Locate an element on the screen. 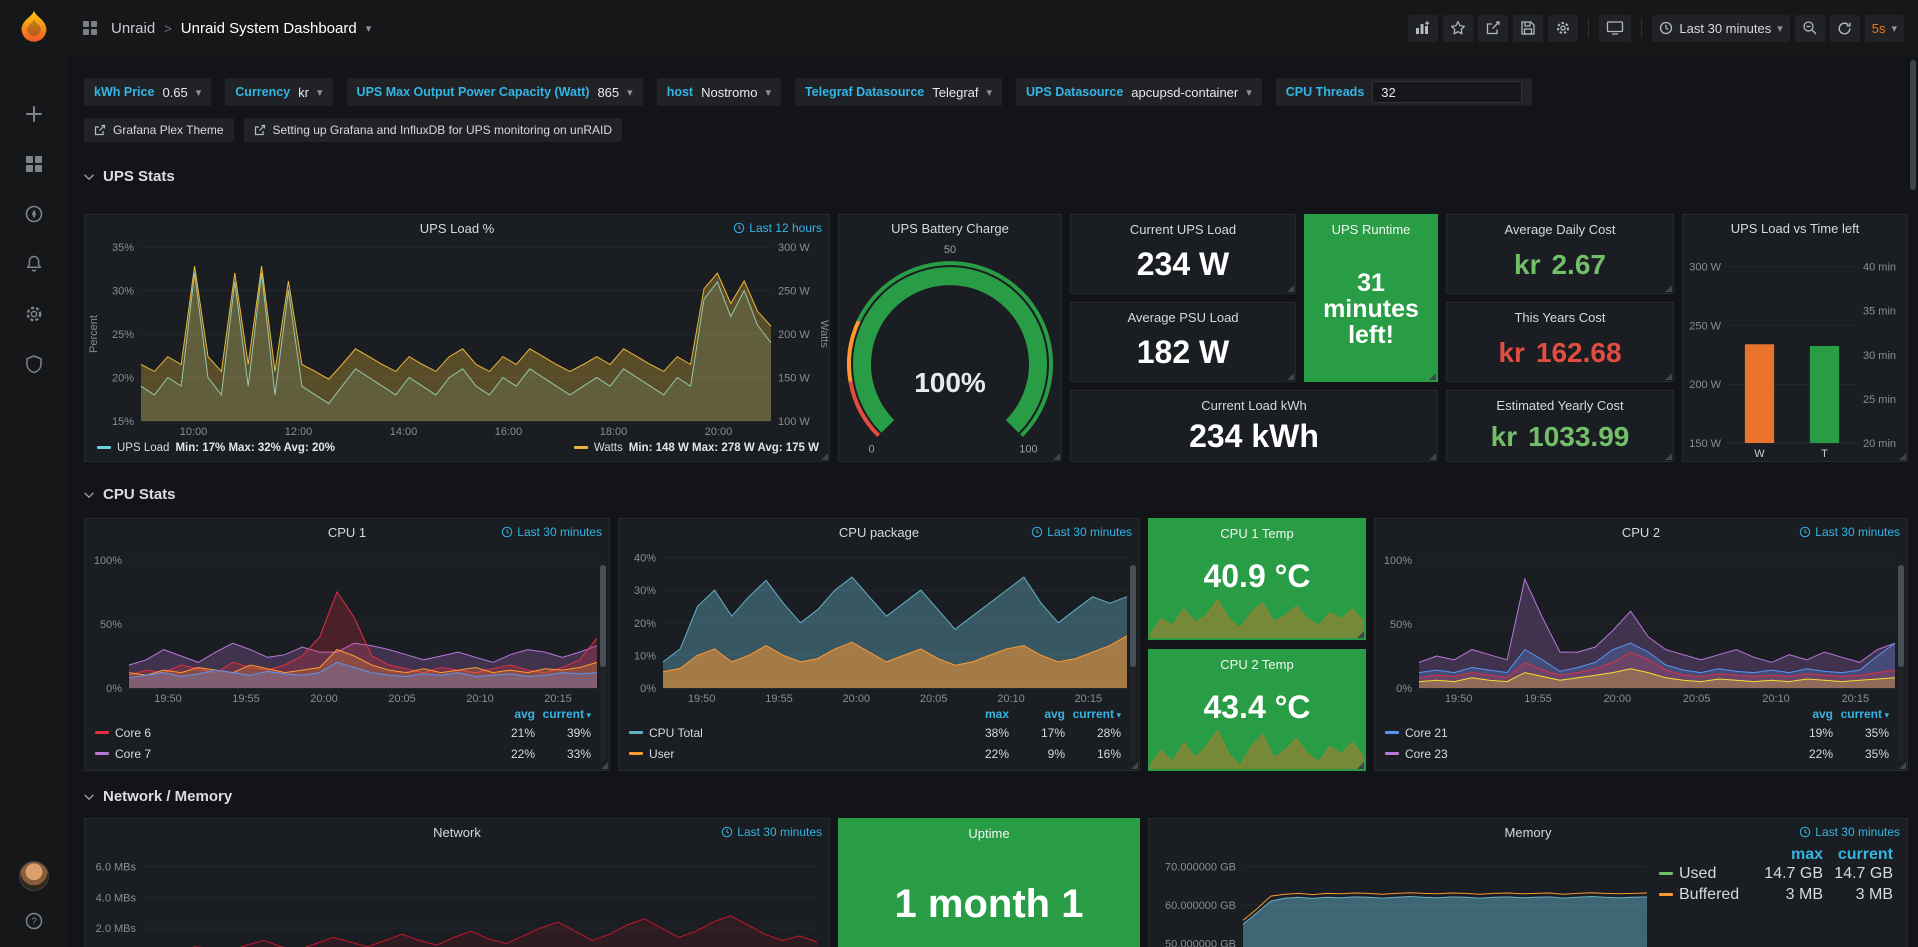  share-dashboard-button is located at coordinates (1493, 28).